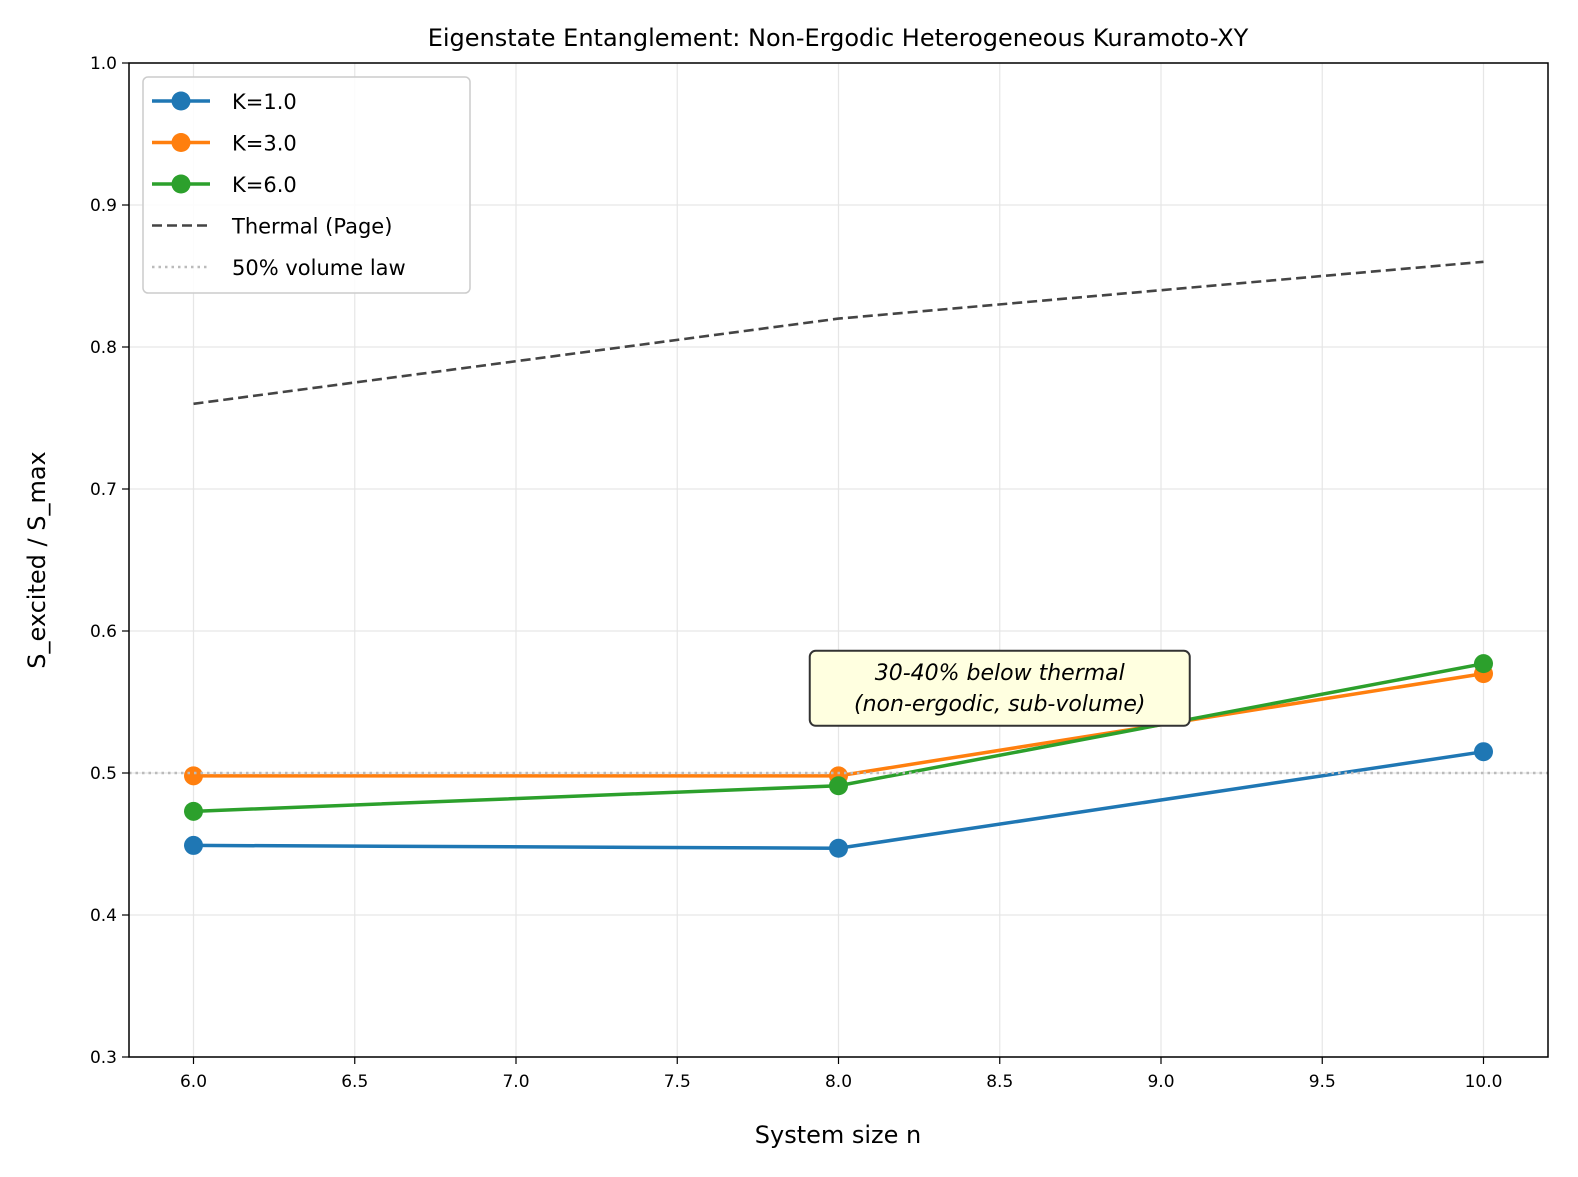 This screenshot has height=1177, width=1578. I want to click on x-tick-label: 6.5, so click(354, 1082).